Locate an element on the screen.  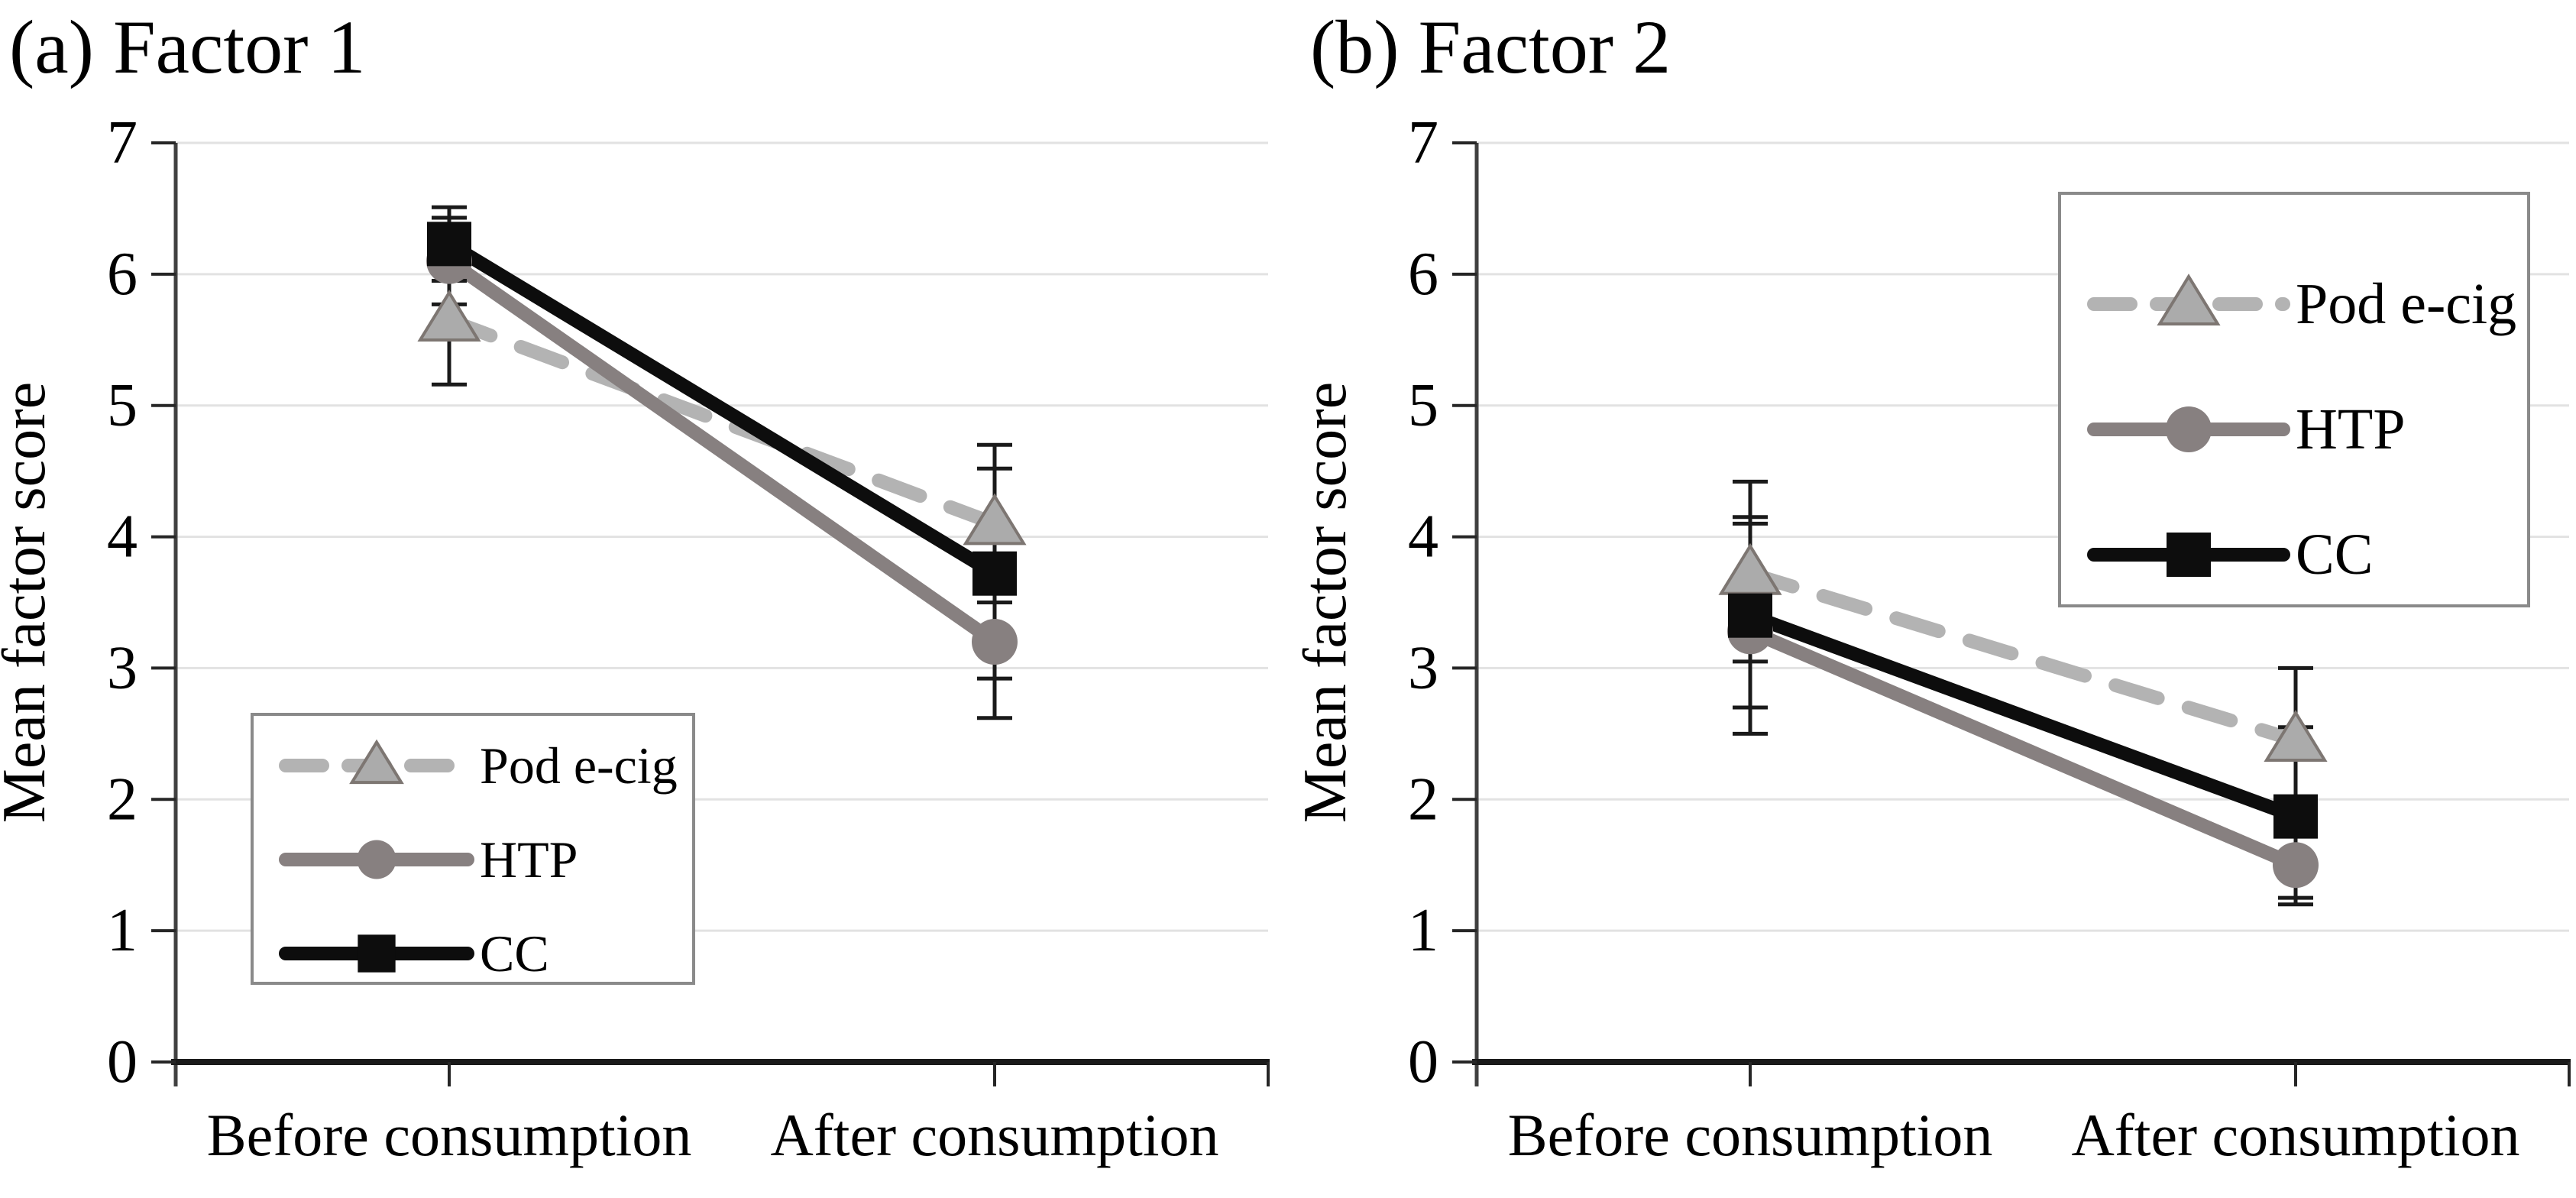
chart-title-b: (b) Factor 2 is located at coordinates (1490, 47).